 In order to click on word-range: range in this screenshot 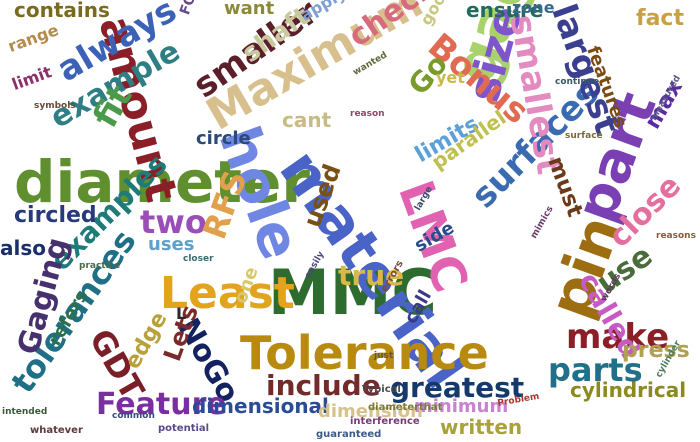, I will do `click(33, 38)`.